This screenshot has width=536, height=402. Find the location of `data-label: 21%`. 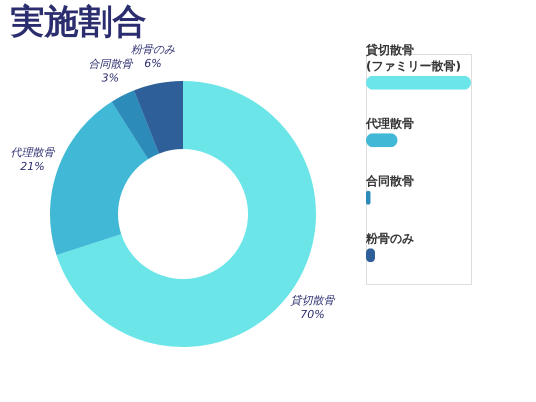

data-label: 21% is located at coordinates (32, 166).